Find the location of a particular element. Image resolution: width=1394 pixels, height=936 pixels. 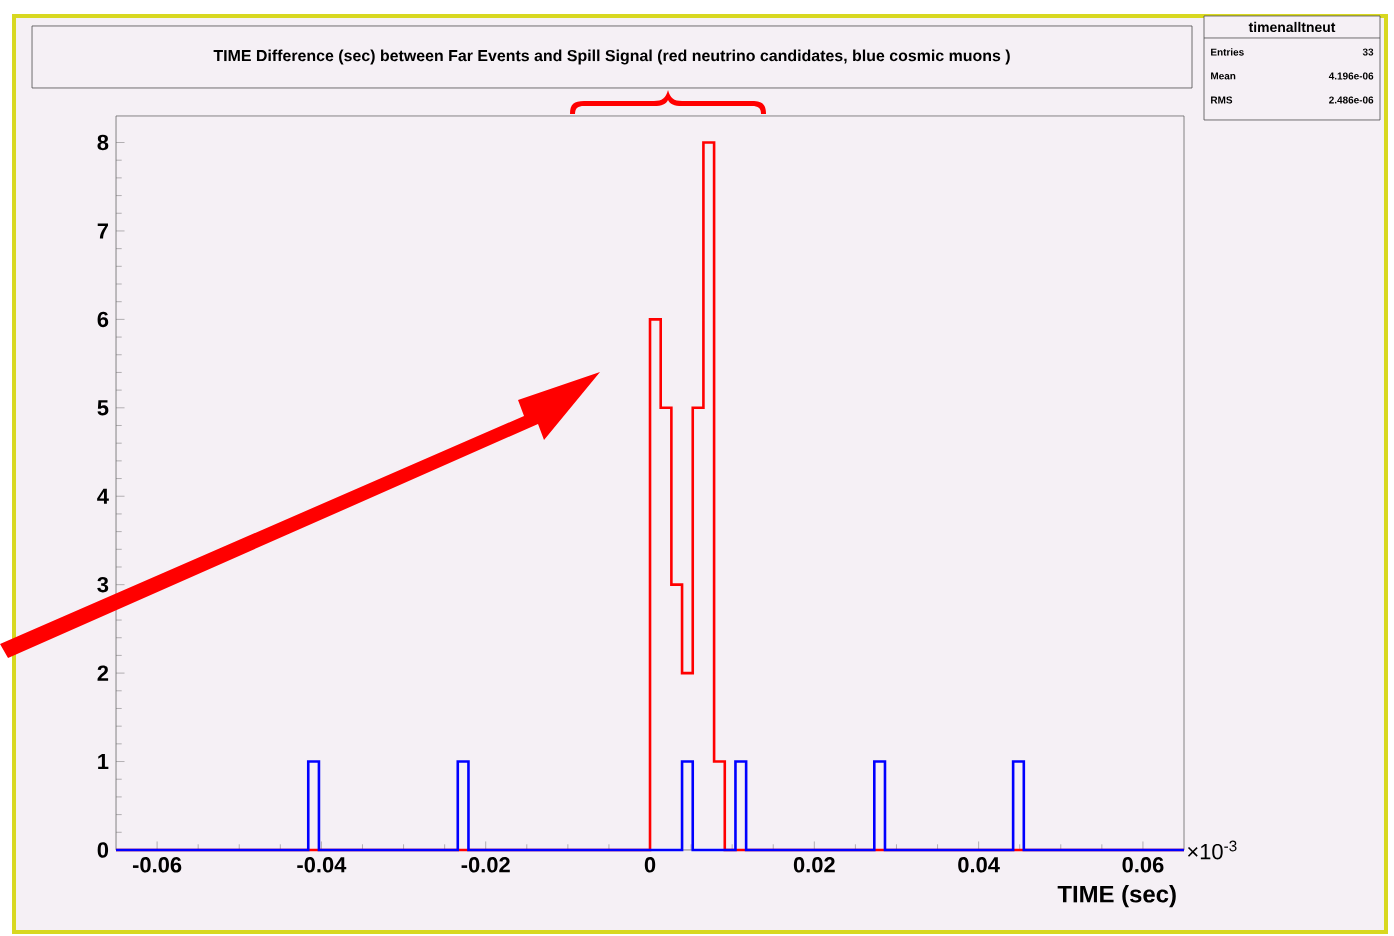

x-tick-label: 0 is located at coordinates (650, 865).